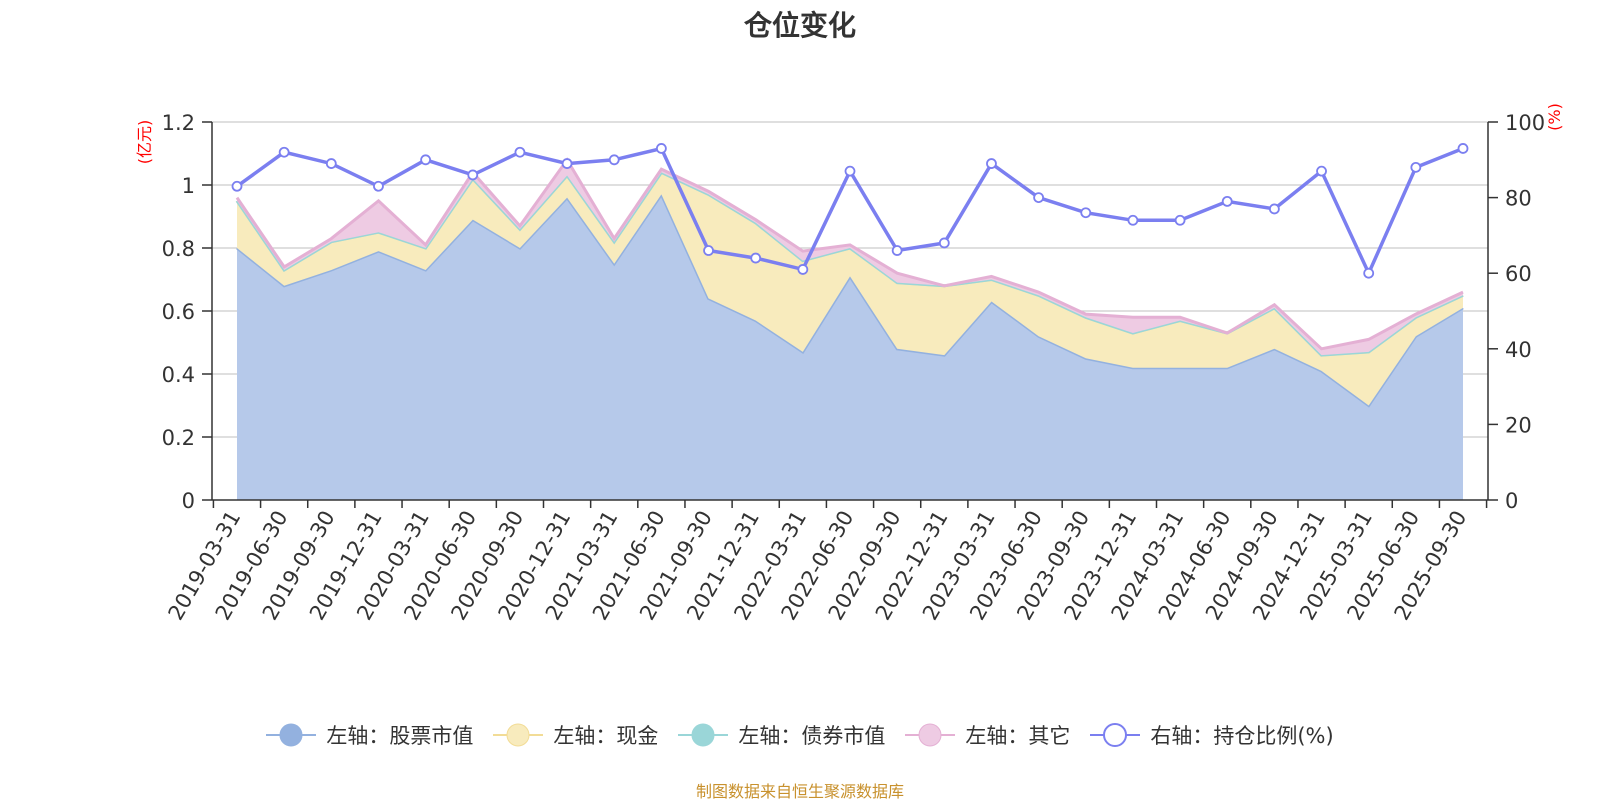 The width and height of the screenshot is (1600, 802). I want to click on legend-label: 左轴：现金, so click(606, 736).